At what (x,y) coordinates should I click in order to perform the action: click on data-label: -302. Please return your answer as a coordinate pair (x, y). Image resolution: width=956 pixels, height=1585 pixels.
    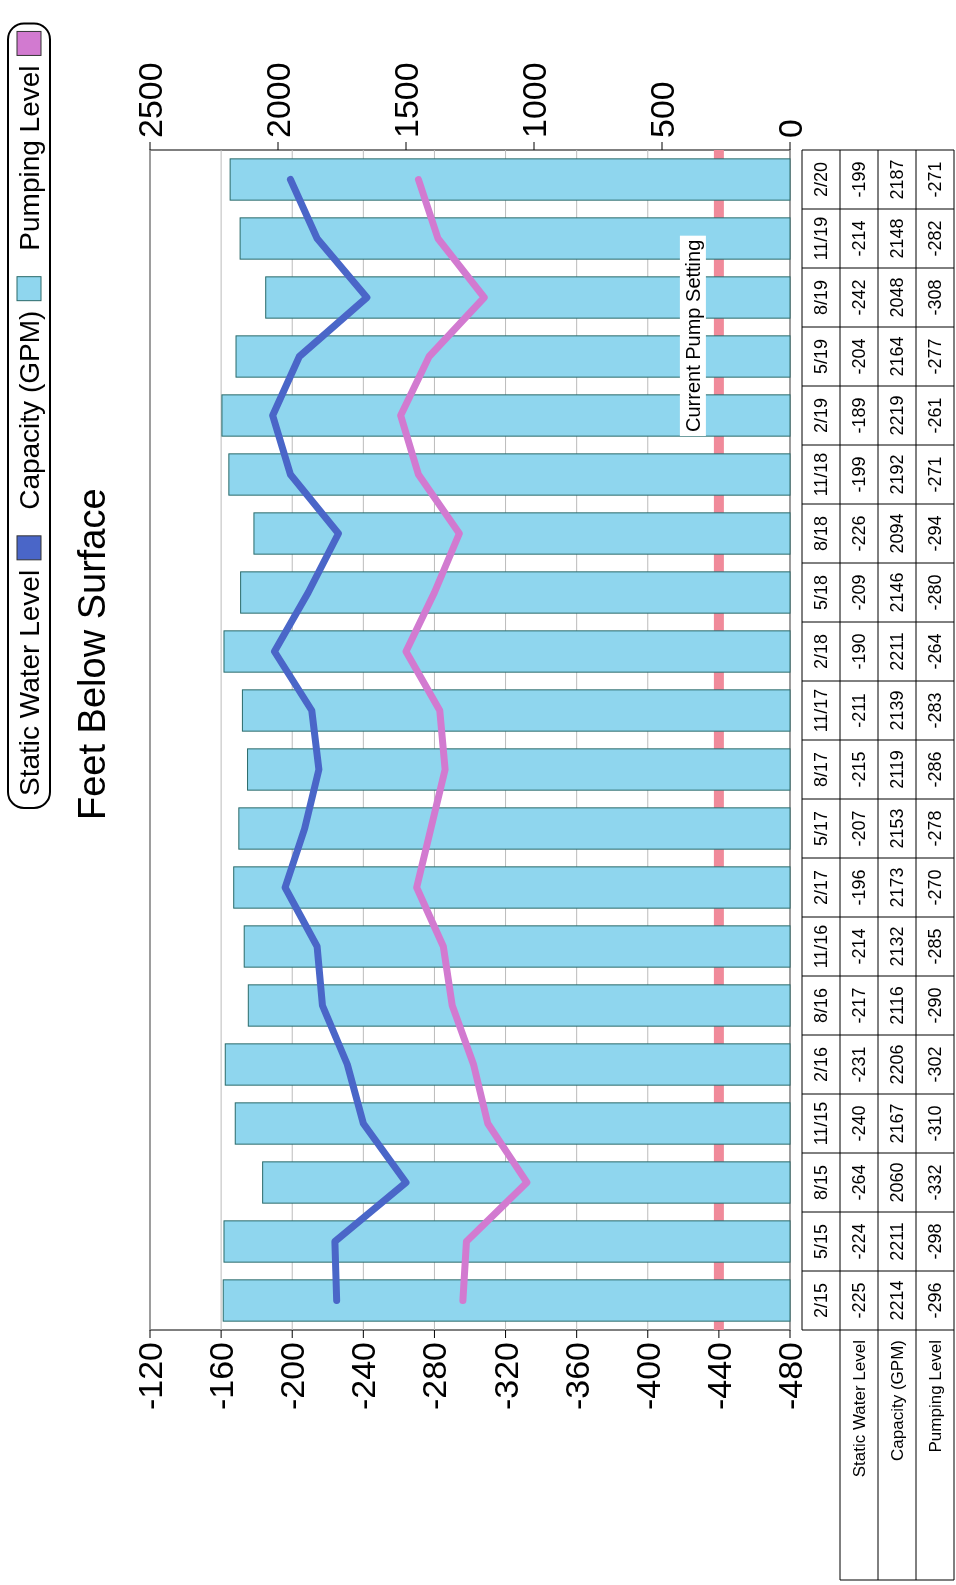
    Looking at the image, I should click on (935, 1064).